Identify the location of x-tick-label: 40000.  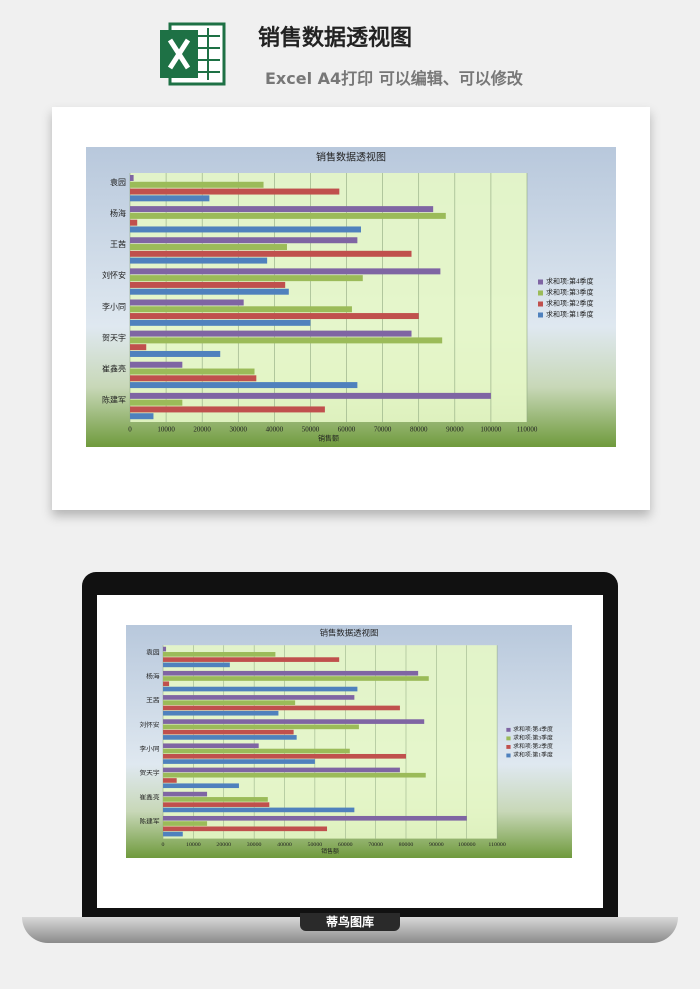
(284, 845).